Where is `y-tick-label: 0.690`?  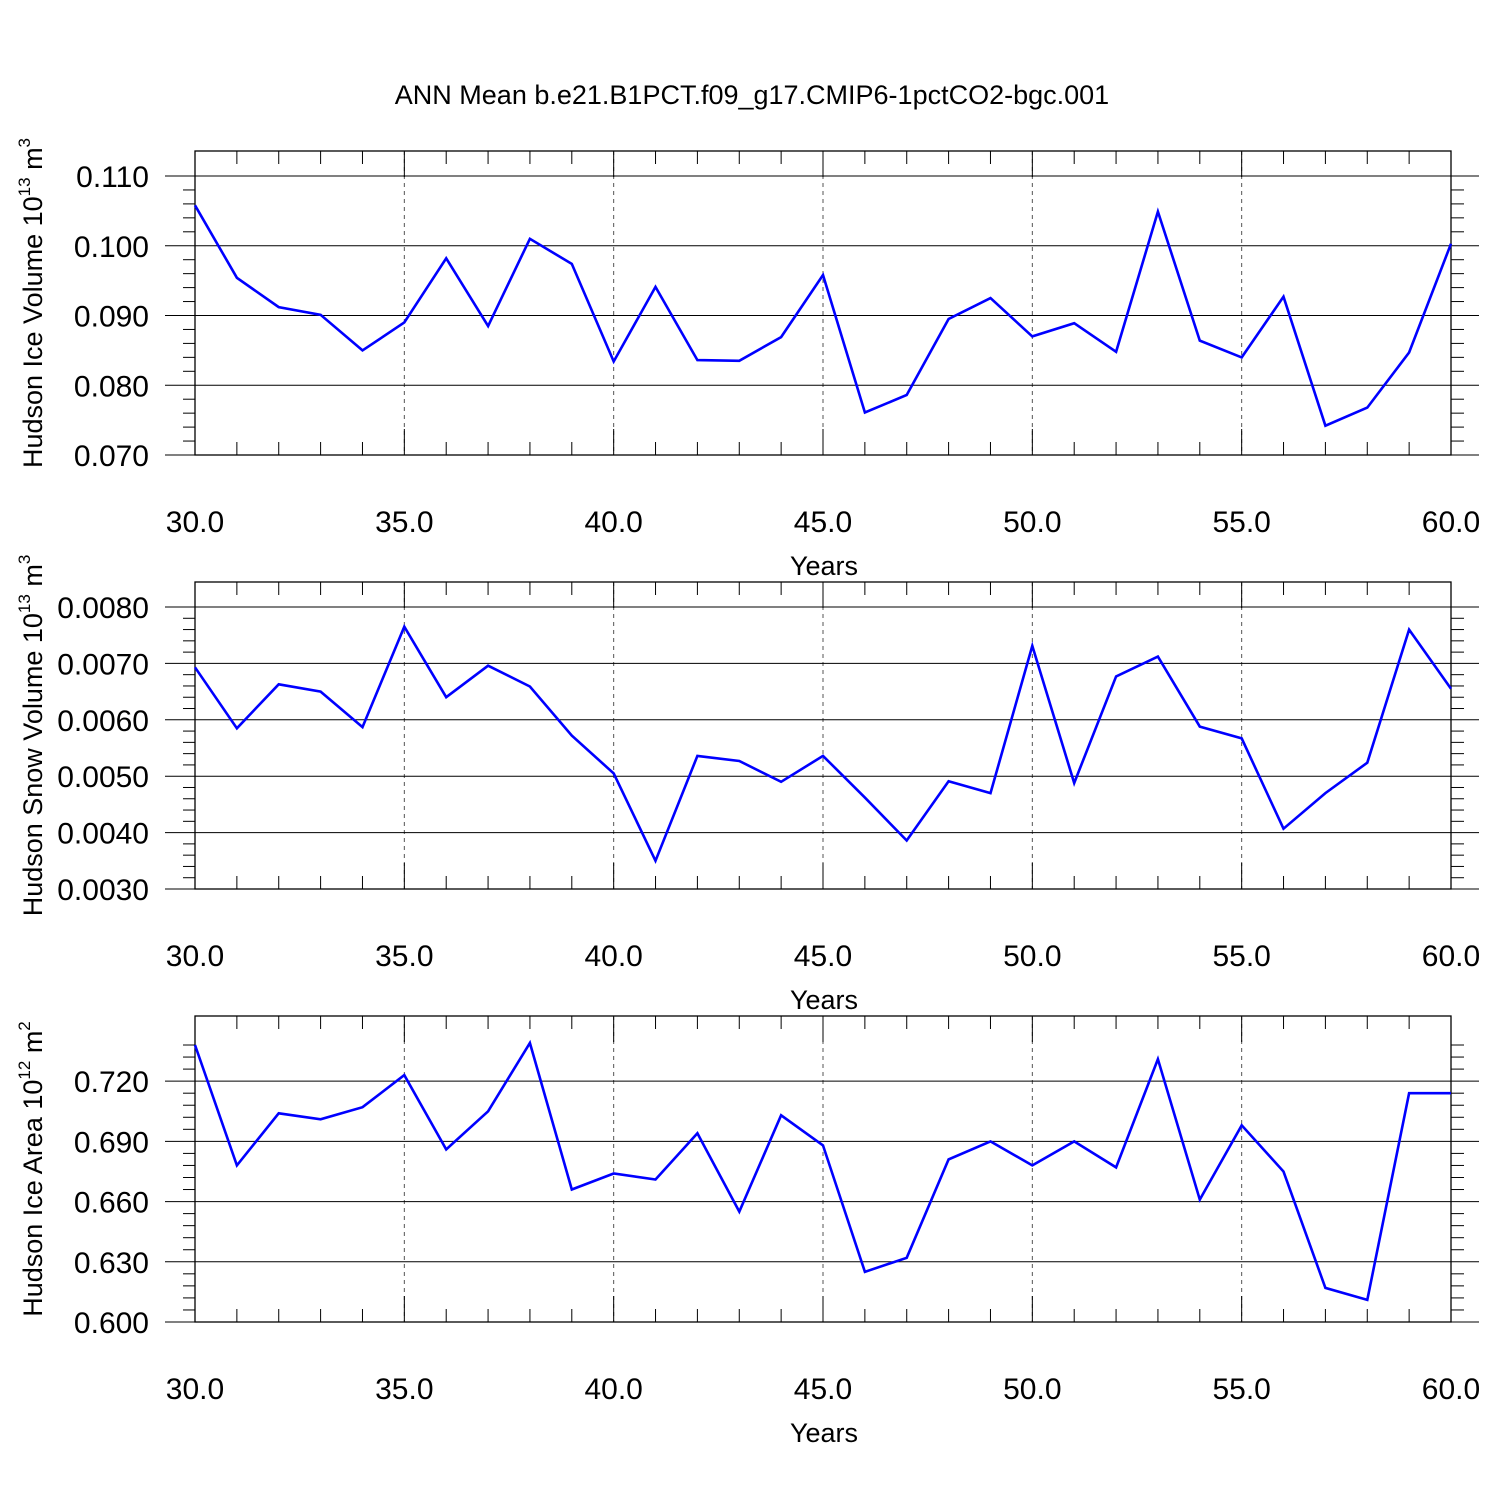 y-tick-label: 0.690 is located at coordinates (111, 1142).